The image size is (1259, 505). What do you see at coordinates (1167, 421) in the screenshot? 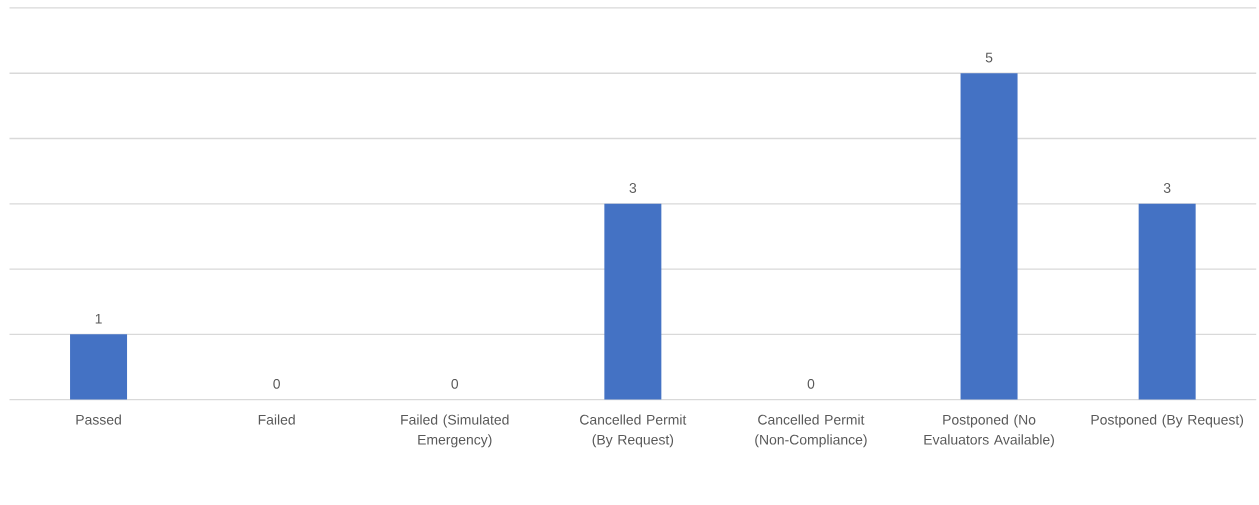
I see `x-tick-label: Postponed (By Request)` at bounding box center [1167, 421].